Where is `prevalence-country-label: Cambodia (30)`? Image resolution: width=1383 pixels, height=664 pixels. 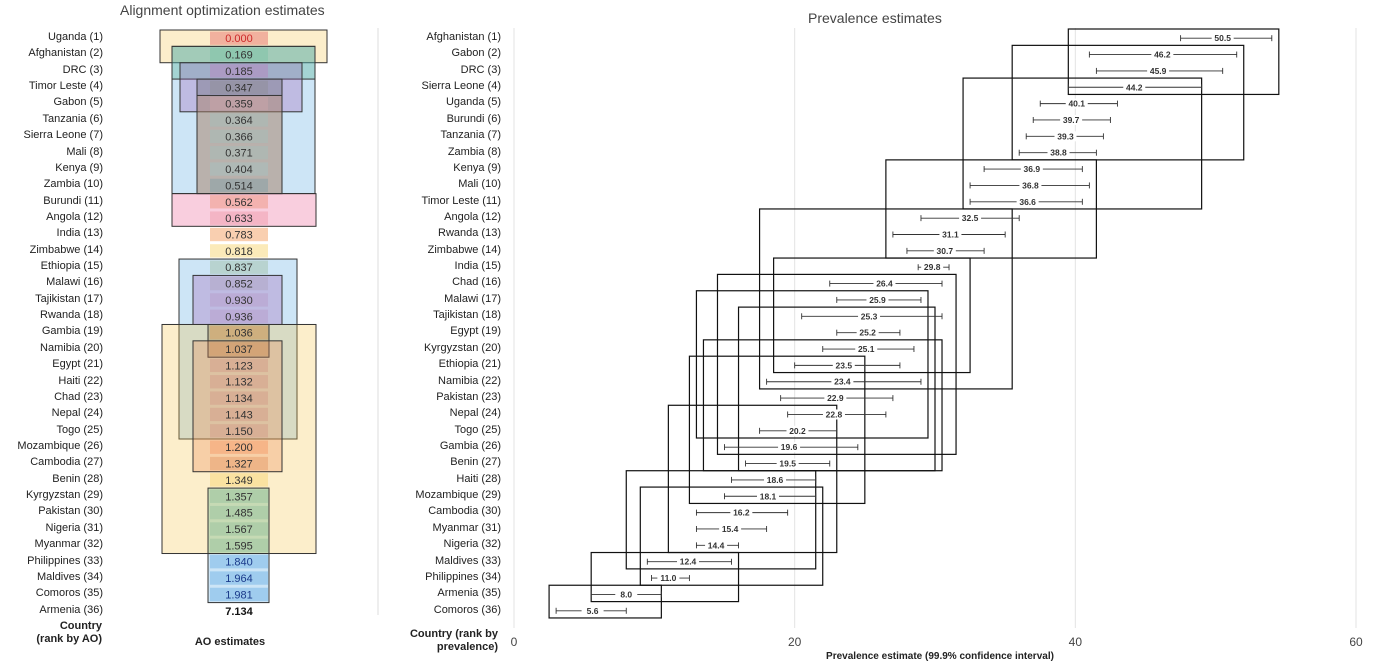
prevalence-country-label: Cambodia (30) is located at coordinates (464, 511).